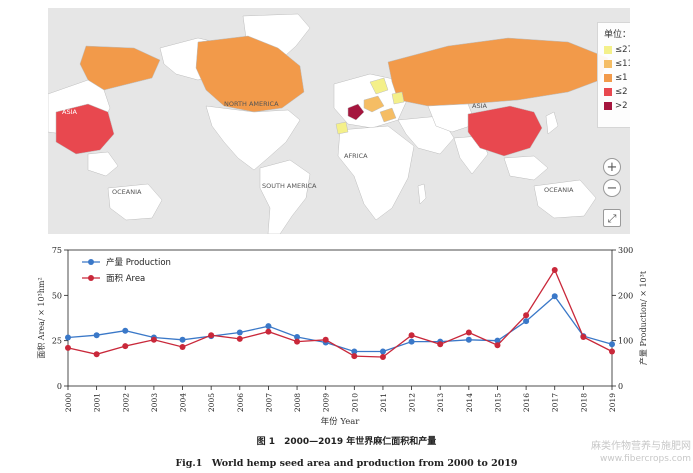 The width and height of the screenshot is (693, 473). Describe the element at coordinates (356, 156) in the screenshot. I see `map-label-africa: AFRICA` at that location.